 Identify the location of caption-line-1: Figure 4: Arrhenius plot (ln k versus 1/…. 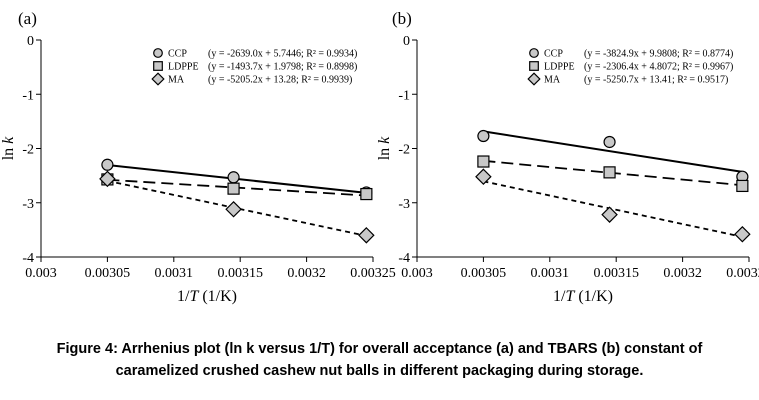
(379, 349).